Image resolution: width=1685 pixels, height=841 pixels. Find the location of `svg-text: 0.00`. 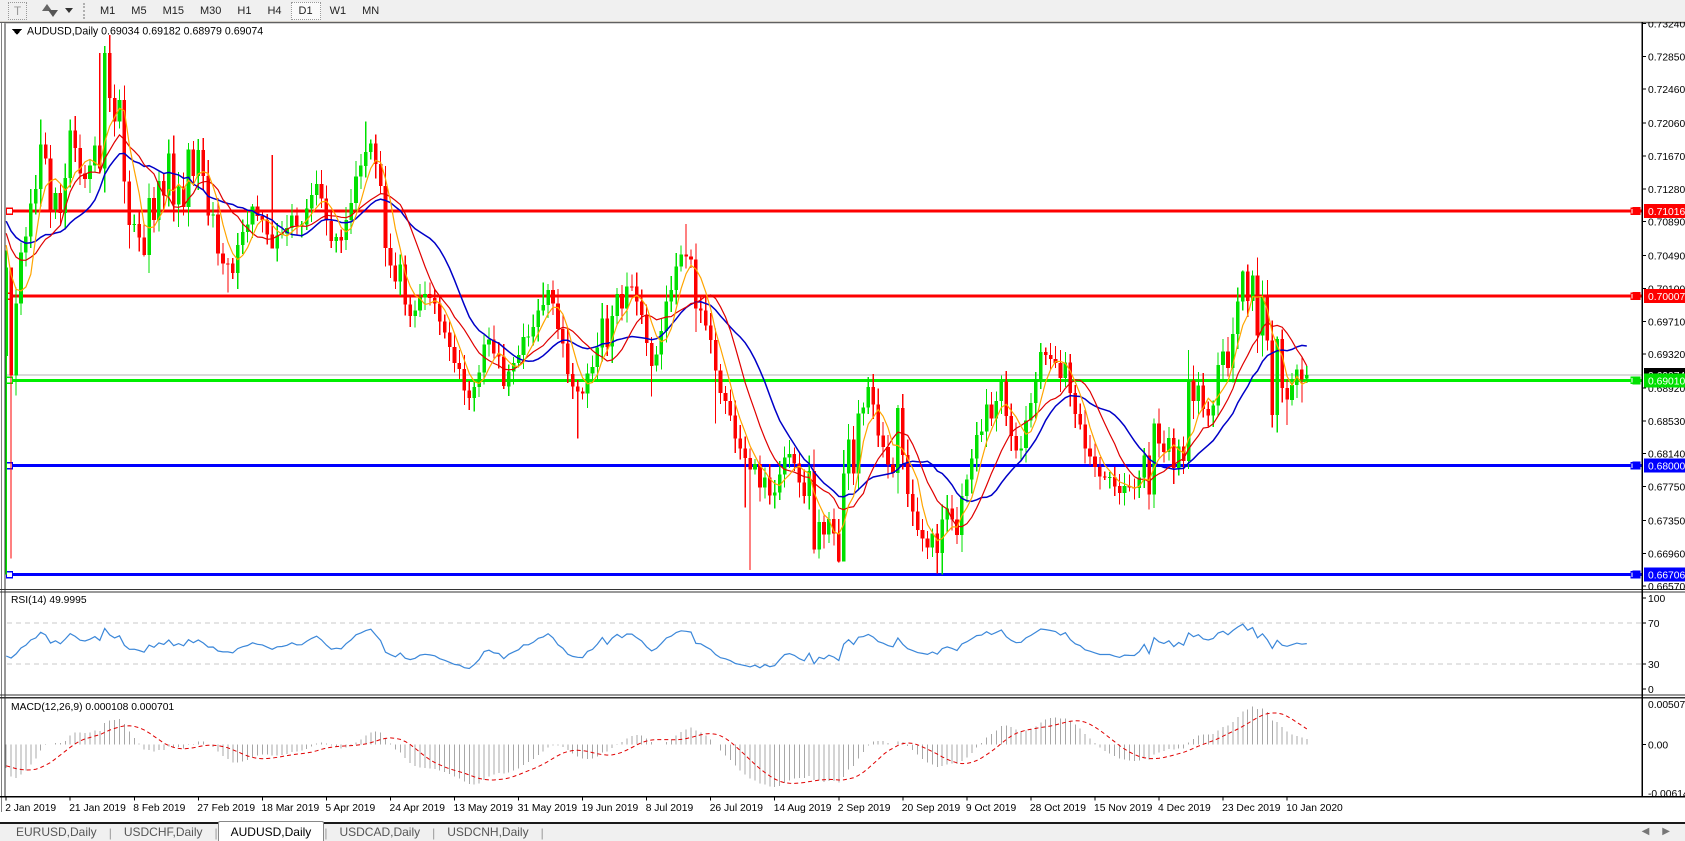

svg-text: 0.00 is located at coordinates (1658, 746).